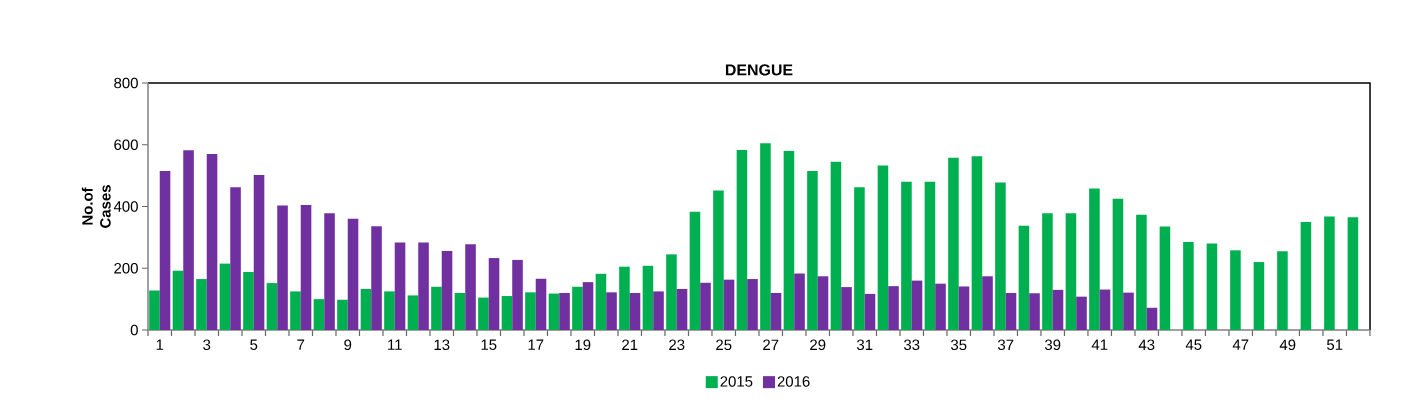 The height and width of the screenshot is (418, 1421). Describe the element at coordinates (1240, 344) in the screenshot. I see `x-tick-label: 47` at that location.